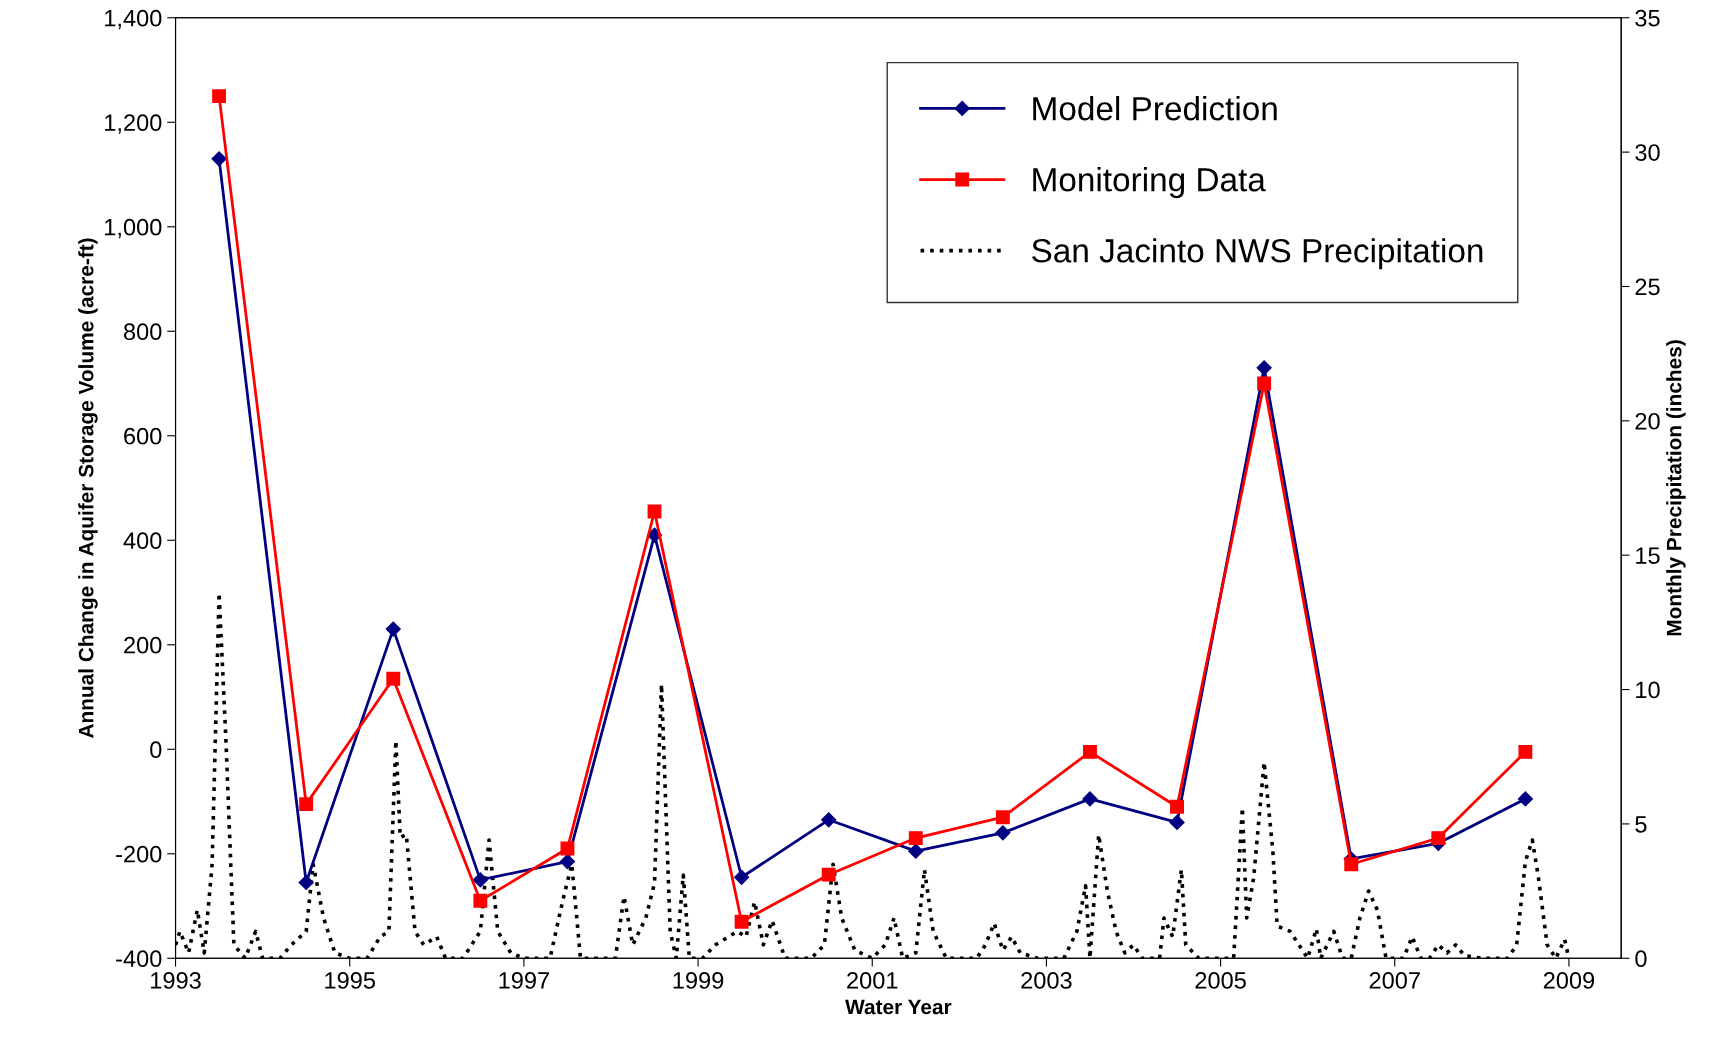  Describe the element at coordinates (143, 436) in the screenshot. I see `y-tick-label: 600` at that location.